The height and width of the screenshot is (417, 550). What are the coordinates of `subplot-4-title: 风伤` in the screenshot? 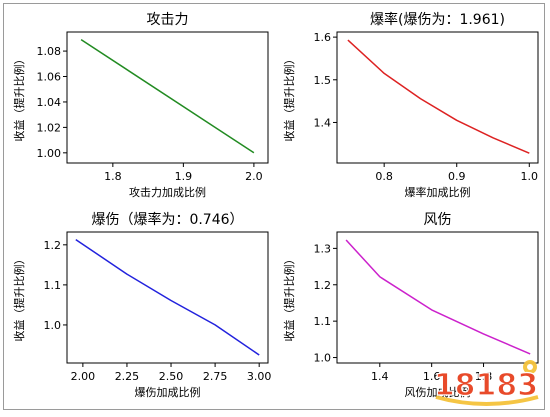 It's located at (438, 220).